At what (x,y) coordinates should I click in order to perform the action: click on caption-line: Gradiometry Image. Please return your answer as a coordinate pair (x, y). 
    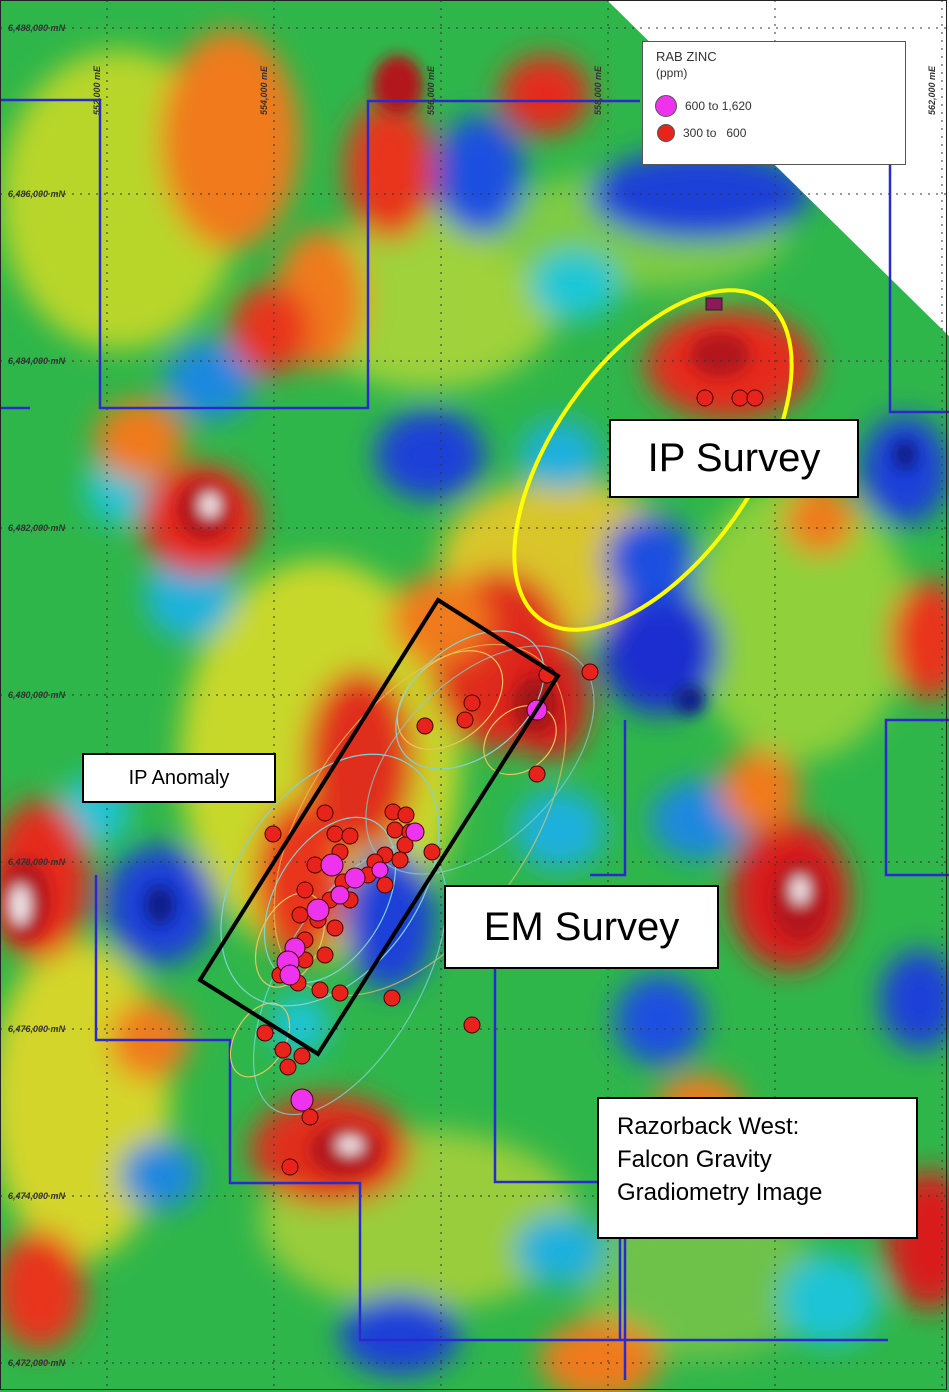
    Looking at the image, I should click on (720, 1192).